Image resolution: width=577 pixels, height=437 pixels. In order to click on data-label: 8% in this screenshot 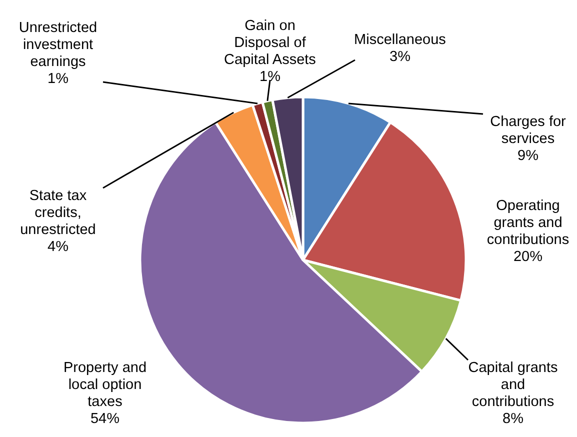, I will do `click(513, 419)`.